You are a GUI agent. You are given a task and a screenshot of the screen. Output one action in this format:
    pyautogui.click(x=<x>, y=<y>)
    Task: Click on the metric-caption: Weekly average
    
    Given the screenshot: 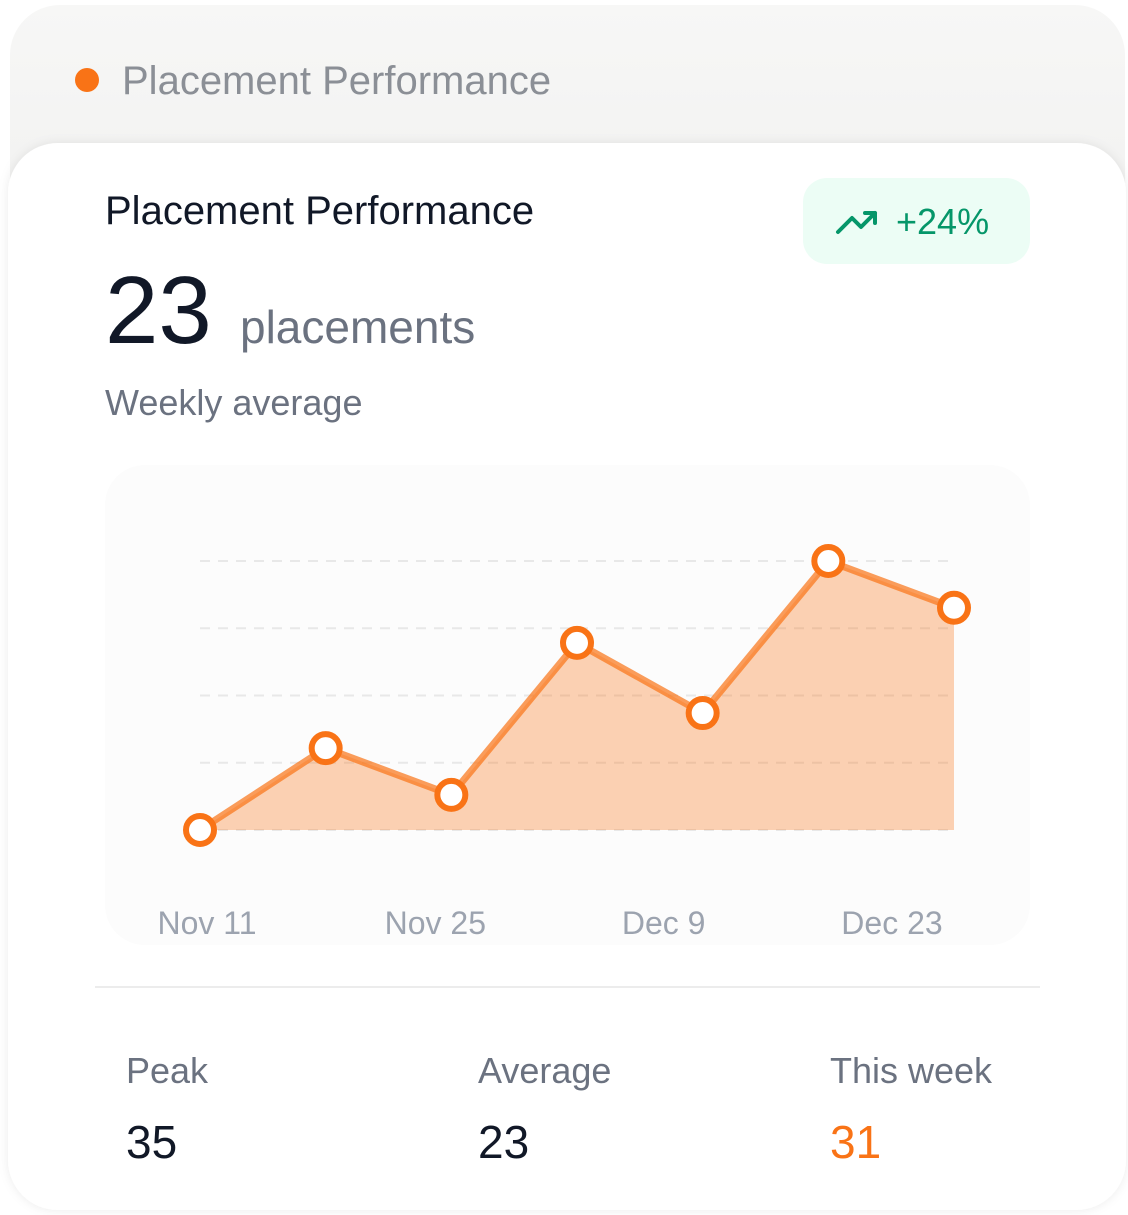 What is the action you would take?
    pyautogui.click(x=233, y=402)
    